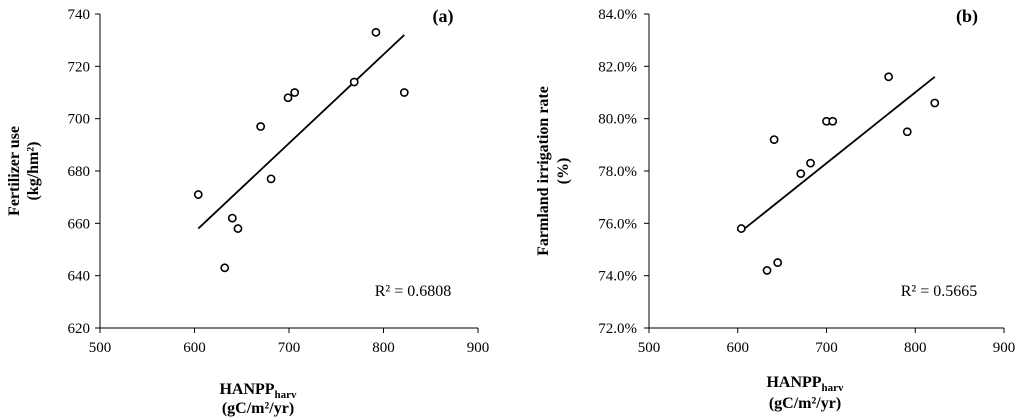 The image size is (1024, 420). Describe the element at coordinates (258, 408) in the screenshot. I see `panel-a-x-axis-units: (gC/m²/yr)` at that location.